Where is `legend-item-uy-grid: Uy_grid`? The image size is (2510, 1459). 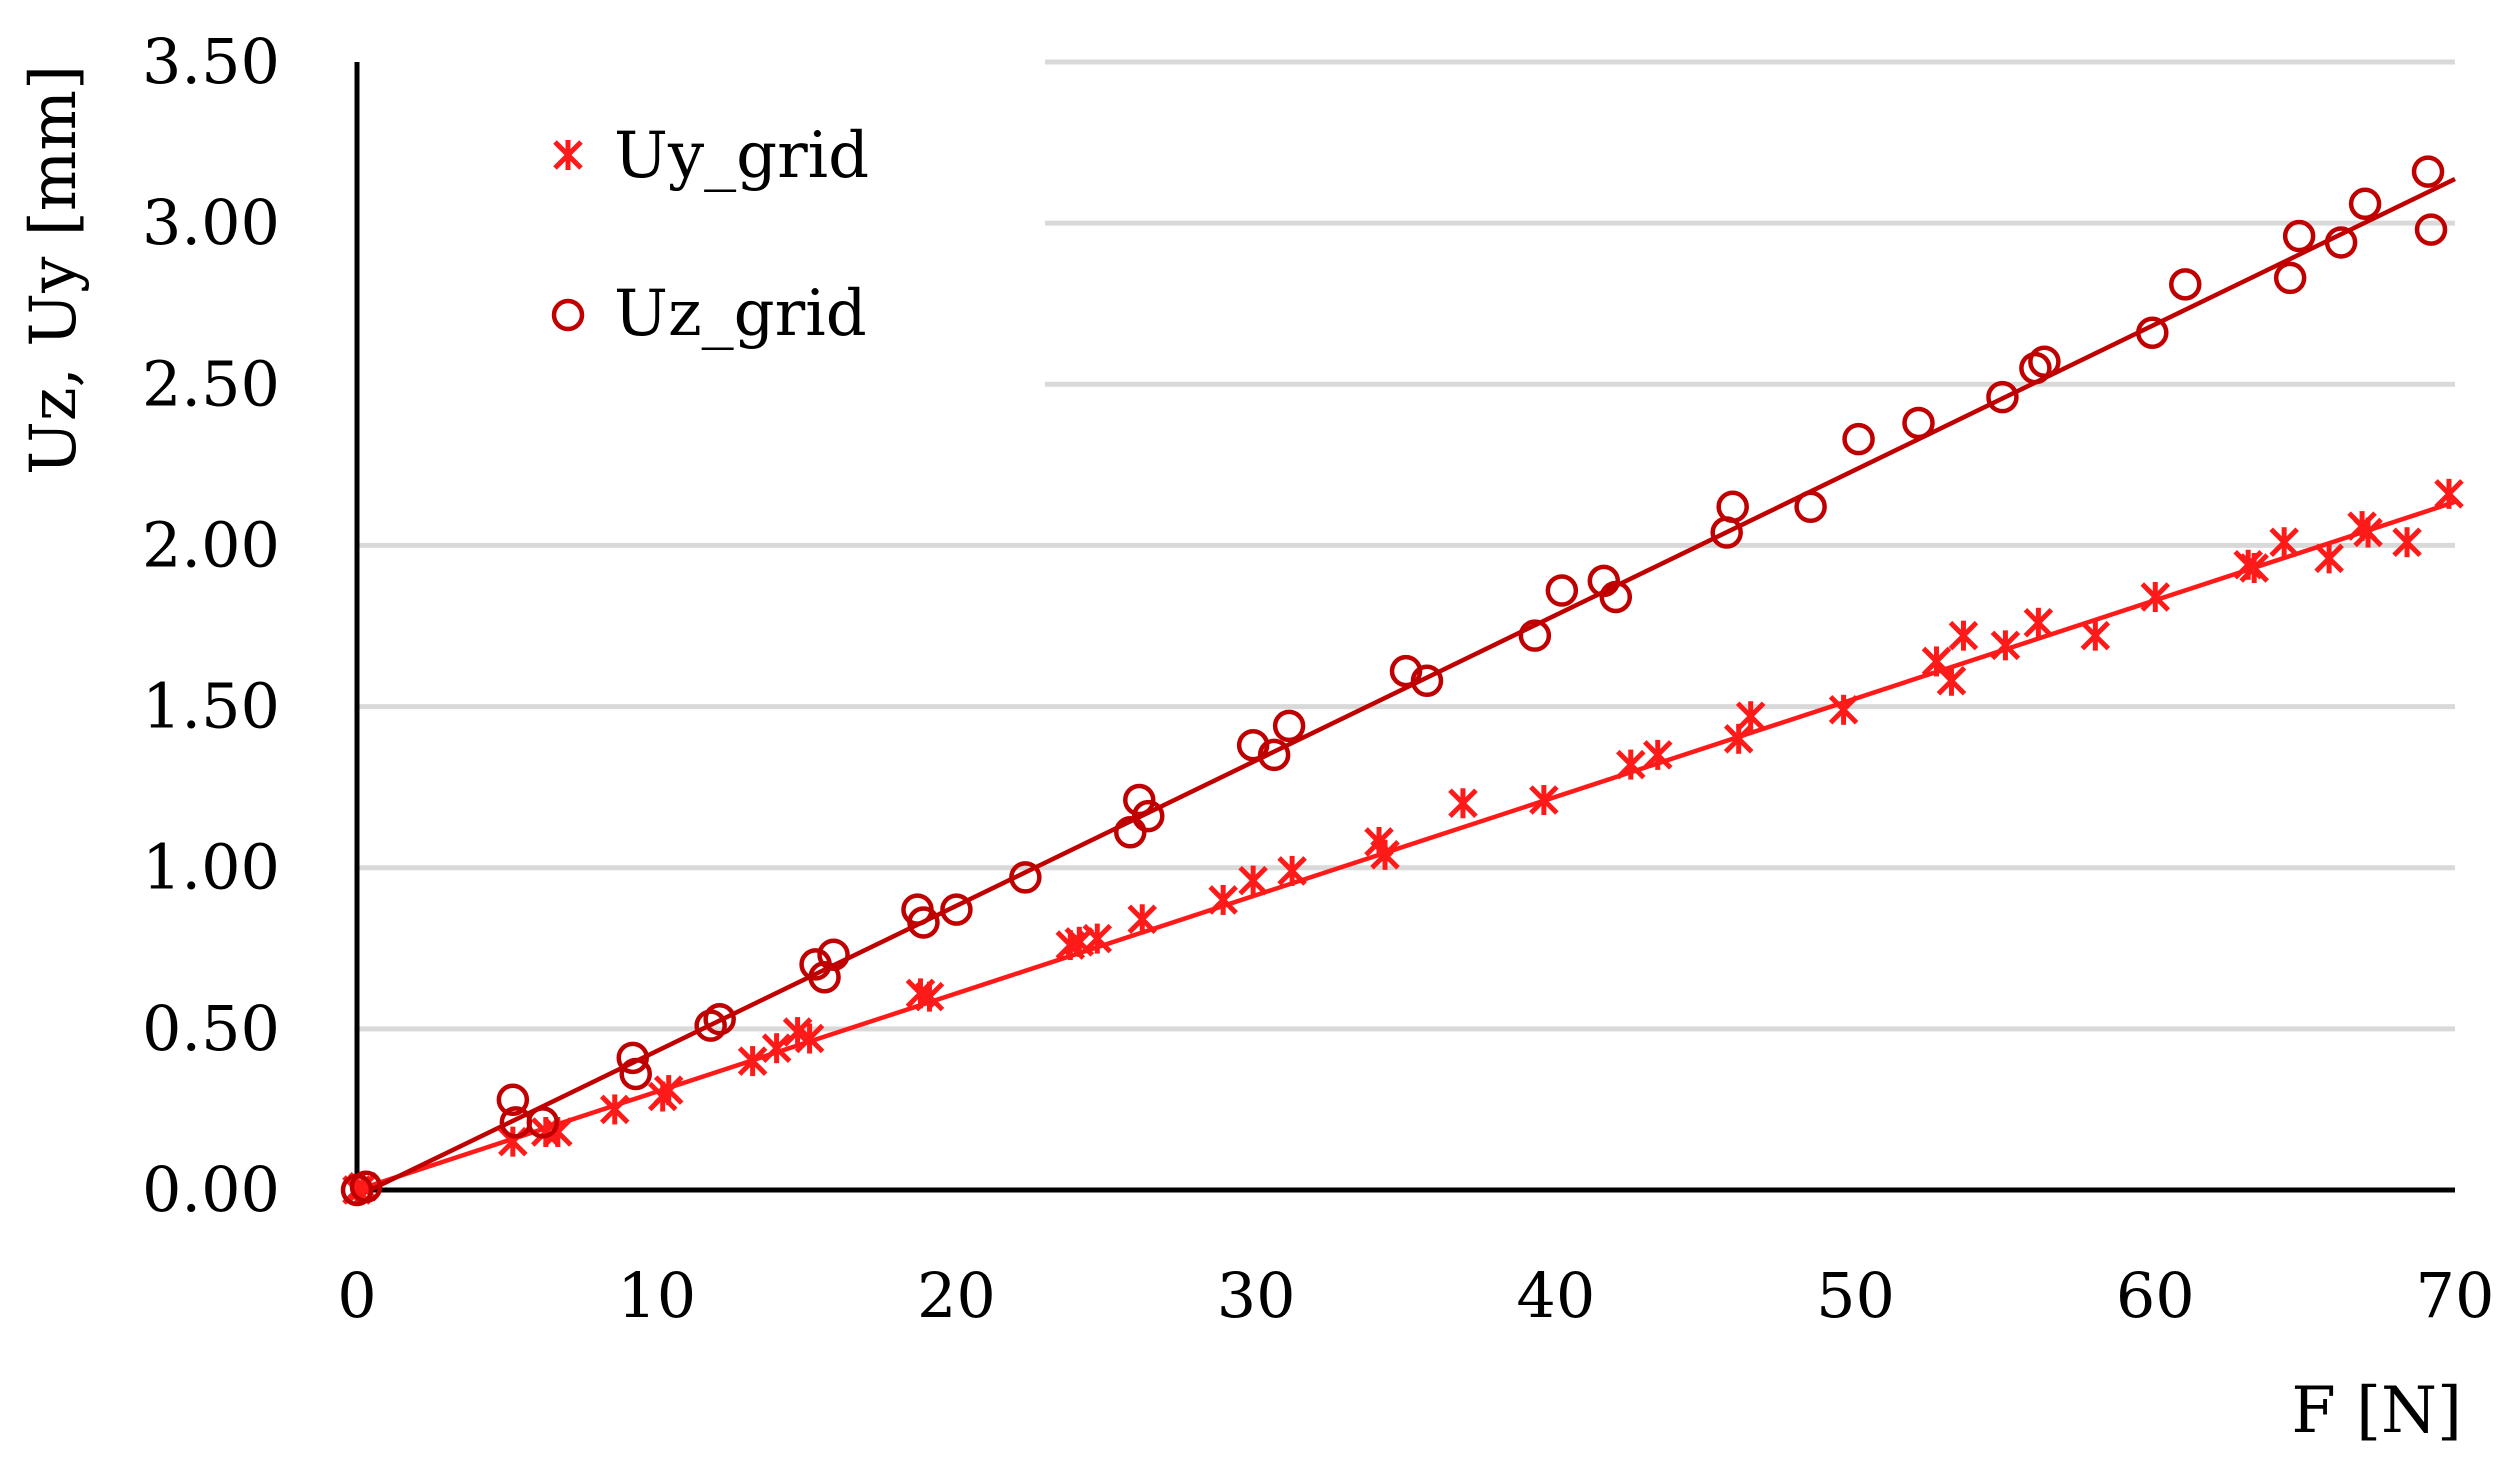
legend-item-uy-grid: Uy_grid is located at coordinates (711, 156).